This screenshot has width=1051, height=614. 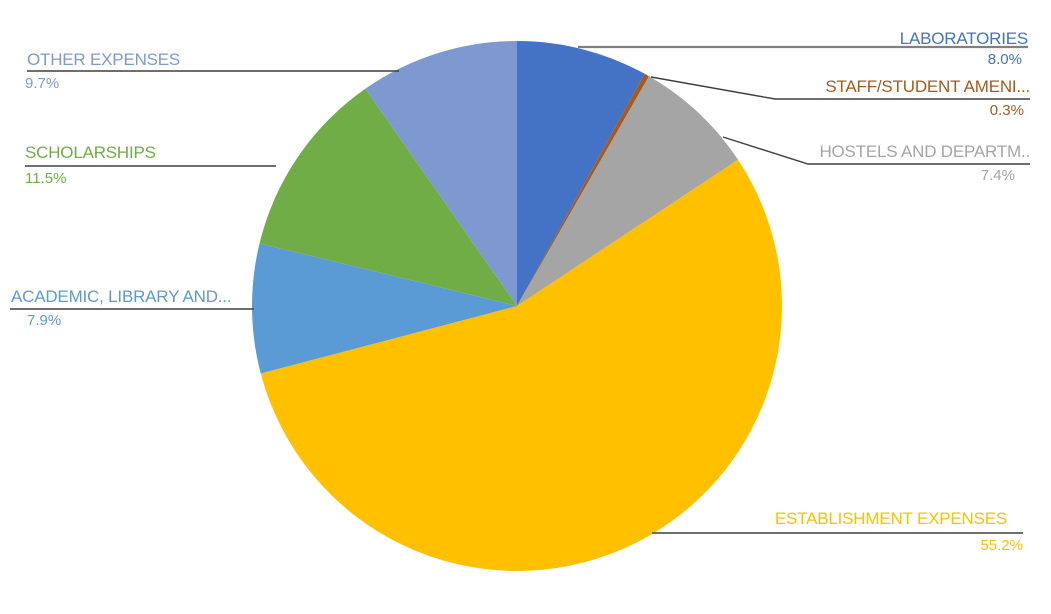 What do you see at coordinates (583, 189) in the screenshot?
I see `pie-slice-1-staff-student-ameni` at bounding box center [583, 189].